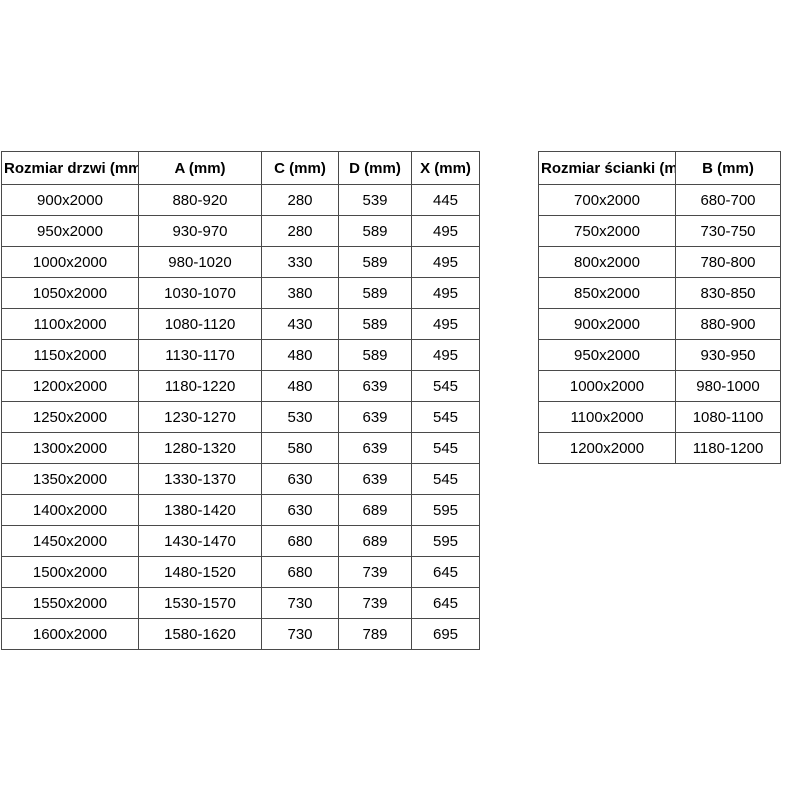 Image resolution: width=800 pixels, height=800 pixels. I want to click on table-cell: 680, so click(300, 541).